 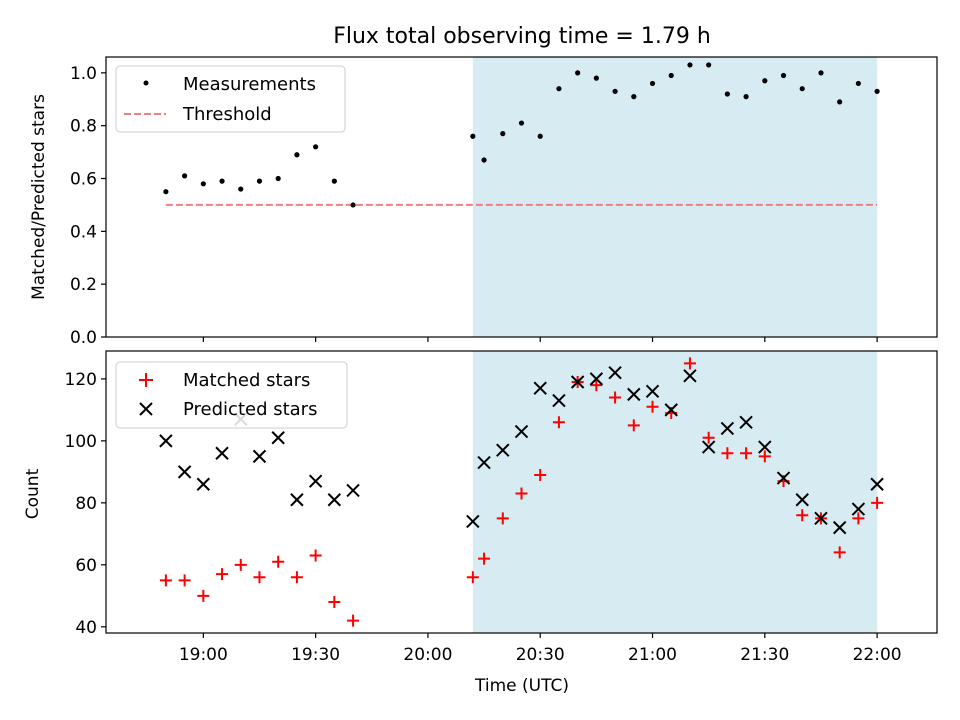 I want to click on y-tick-label: 0.8, so click(x=83, y=127).